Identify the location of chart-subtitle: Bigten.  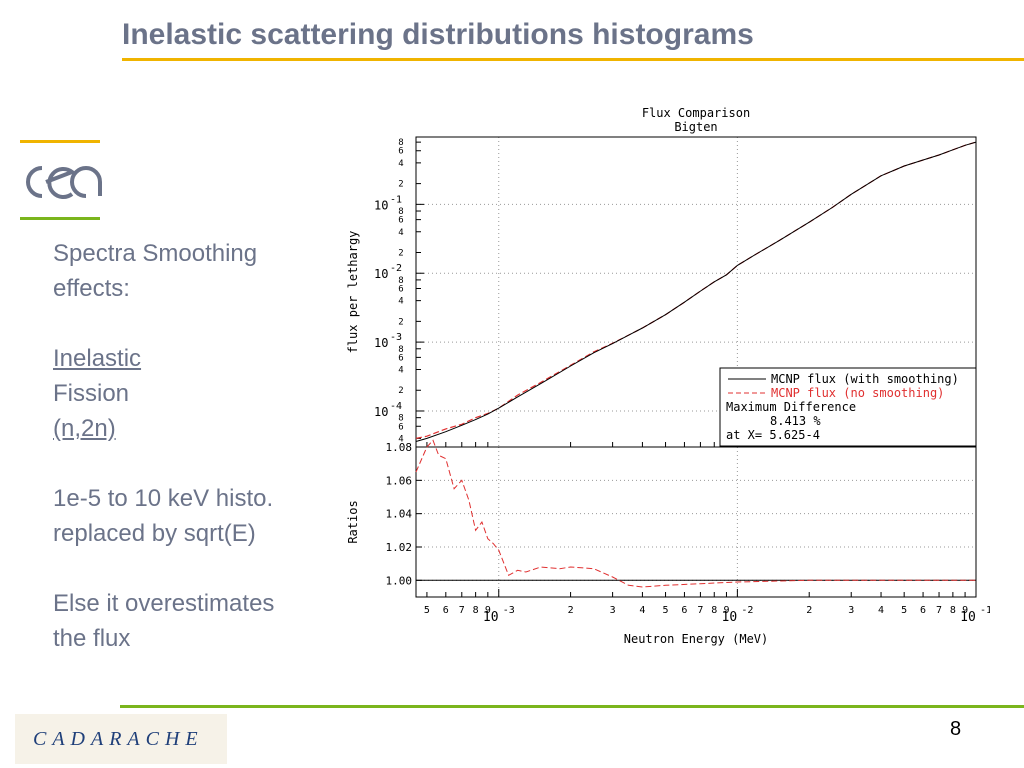
(695, 127).